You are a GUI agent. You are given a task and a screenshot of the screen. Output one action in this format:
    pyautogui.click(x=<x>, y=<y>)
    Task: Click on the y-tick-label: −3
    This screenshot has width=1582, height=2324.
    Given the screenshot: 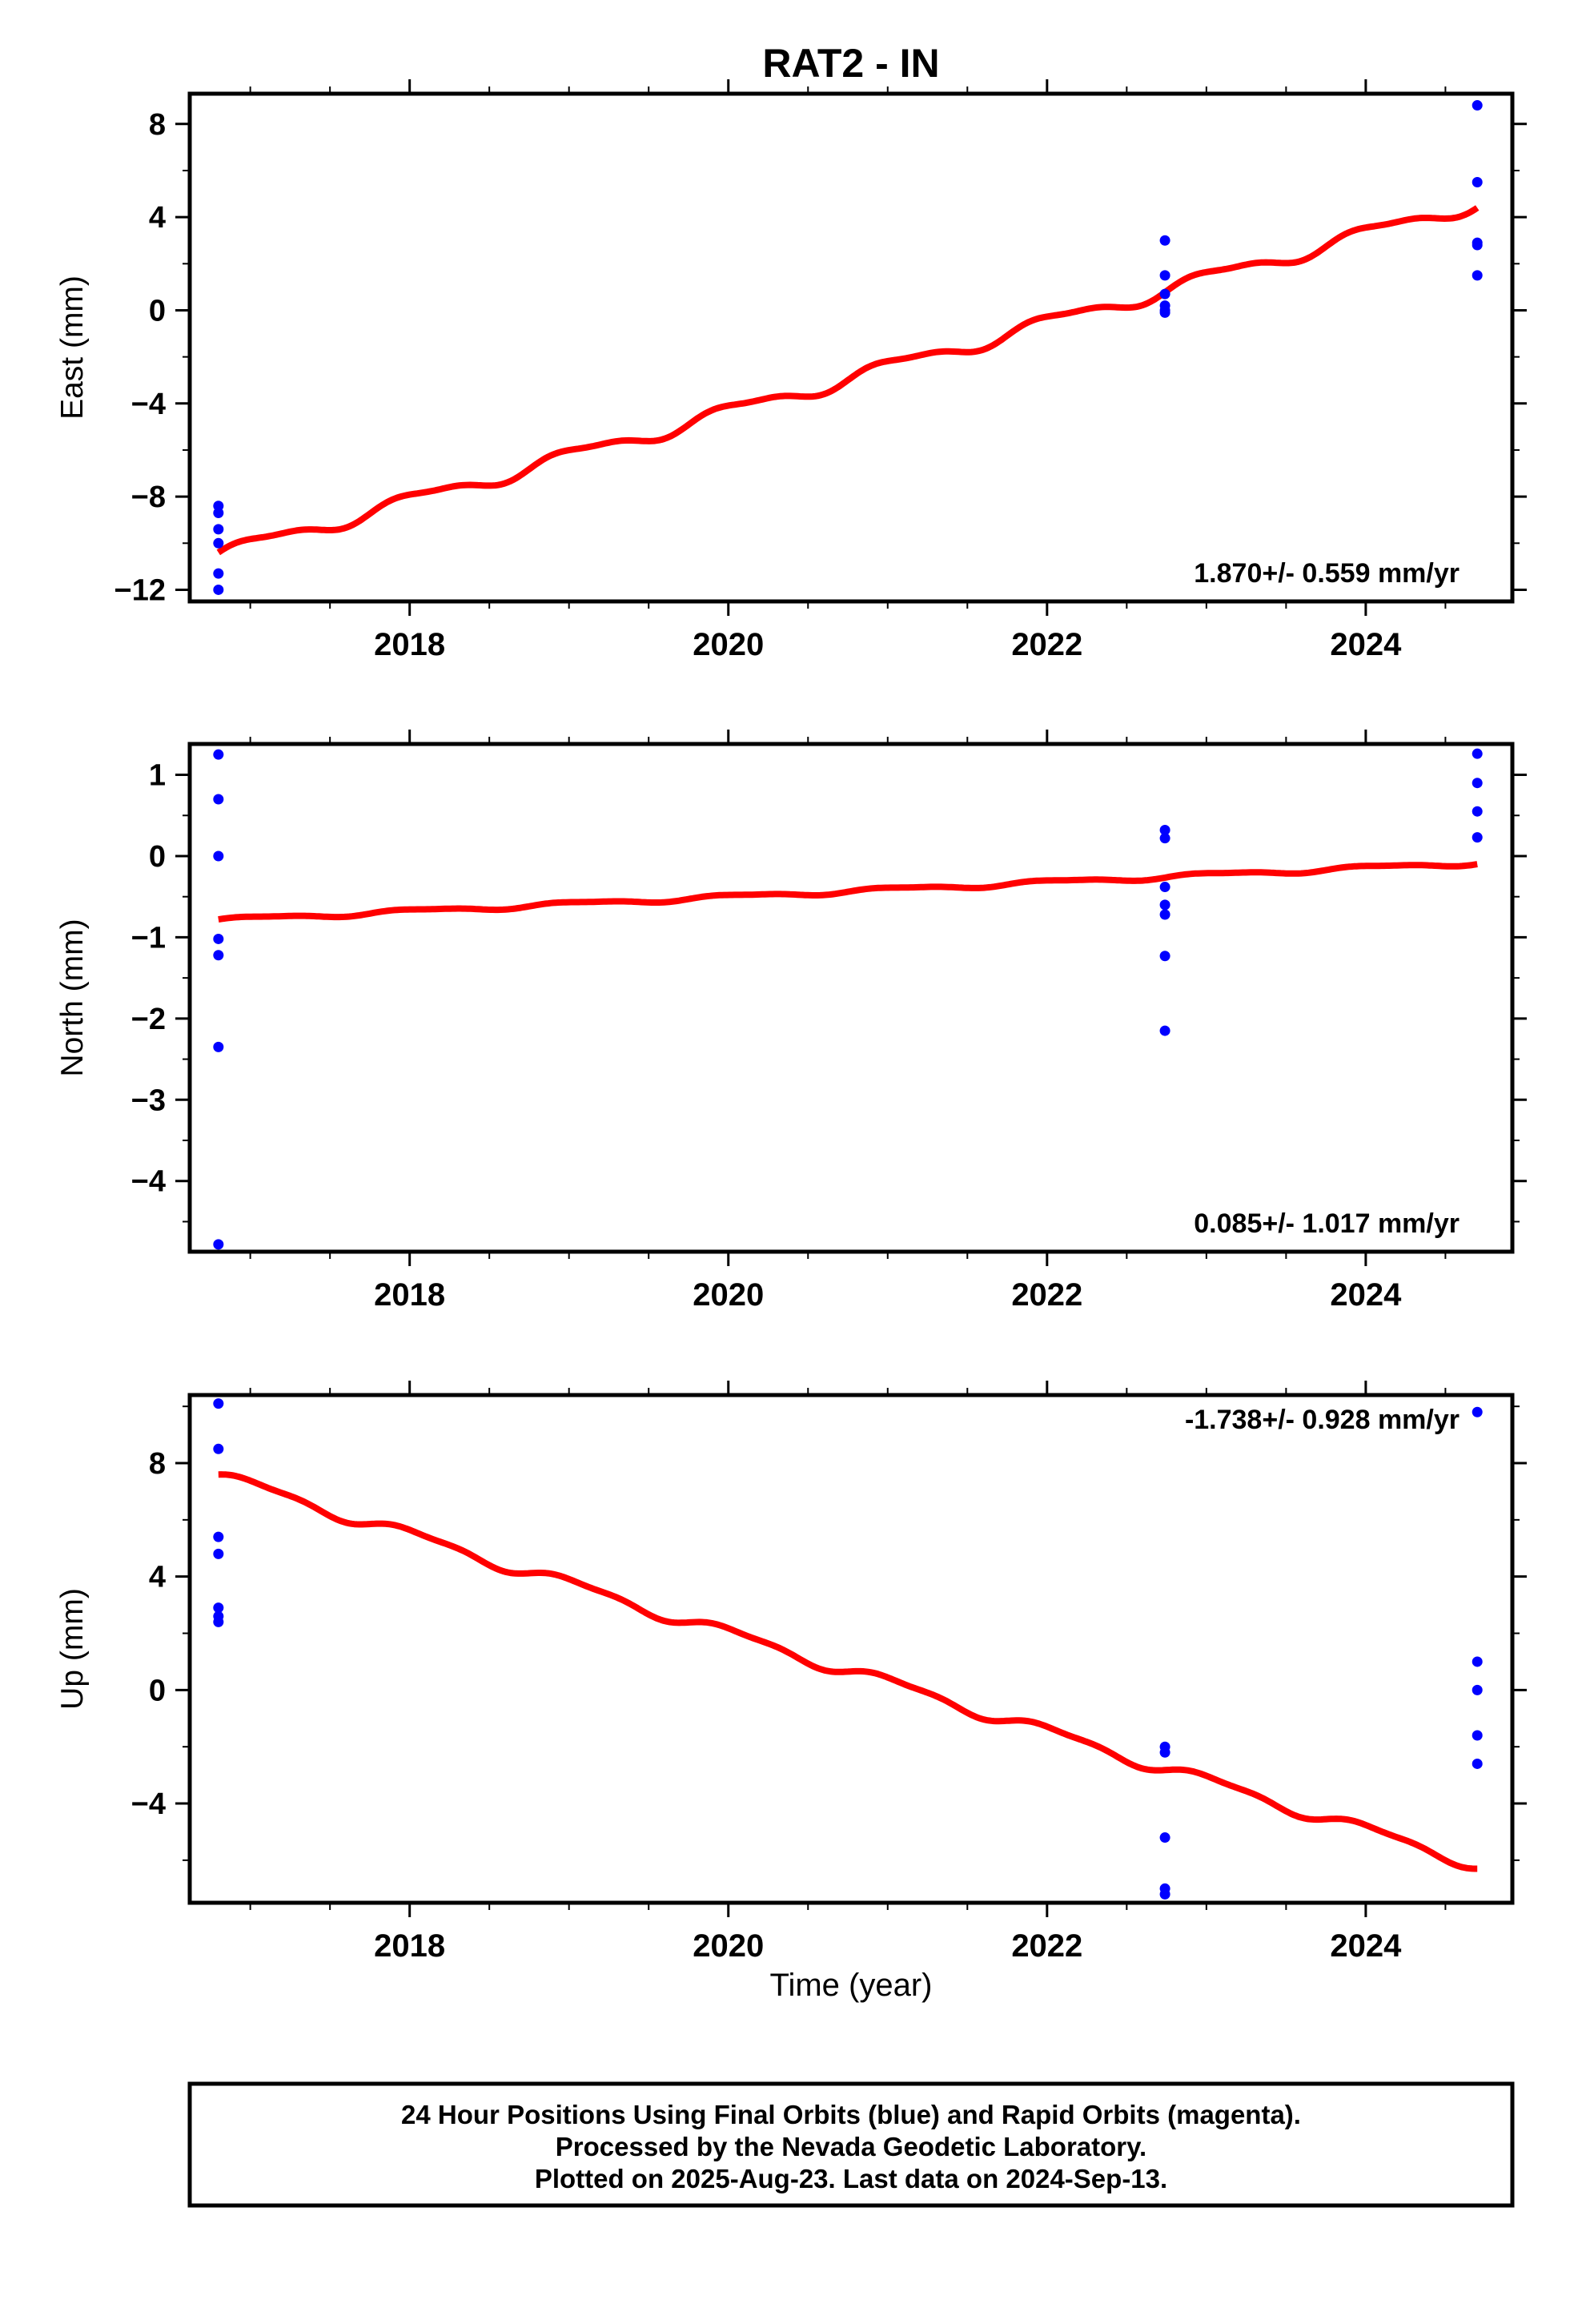 What is the action you would take?
    pyautogui.click(x=148, y=1100)
    